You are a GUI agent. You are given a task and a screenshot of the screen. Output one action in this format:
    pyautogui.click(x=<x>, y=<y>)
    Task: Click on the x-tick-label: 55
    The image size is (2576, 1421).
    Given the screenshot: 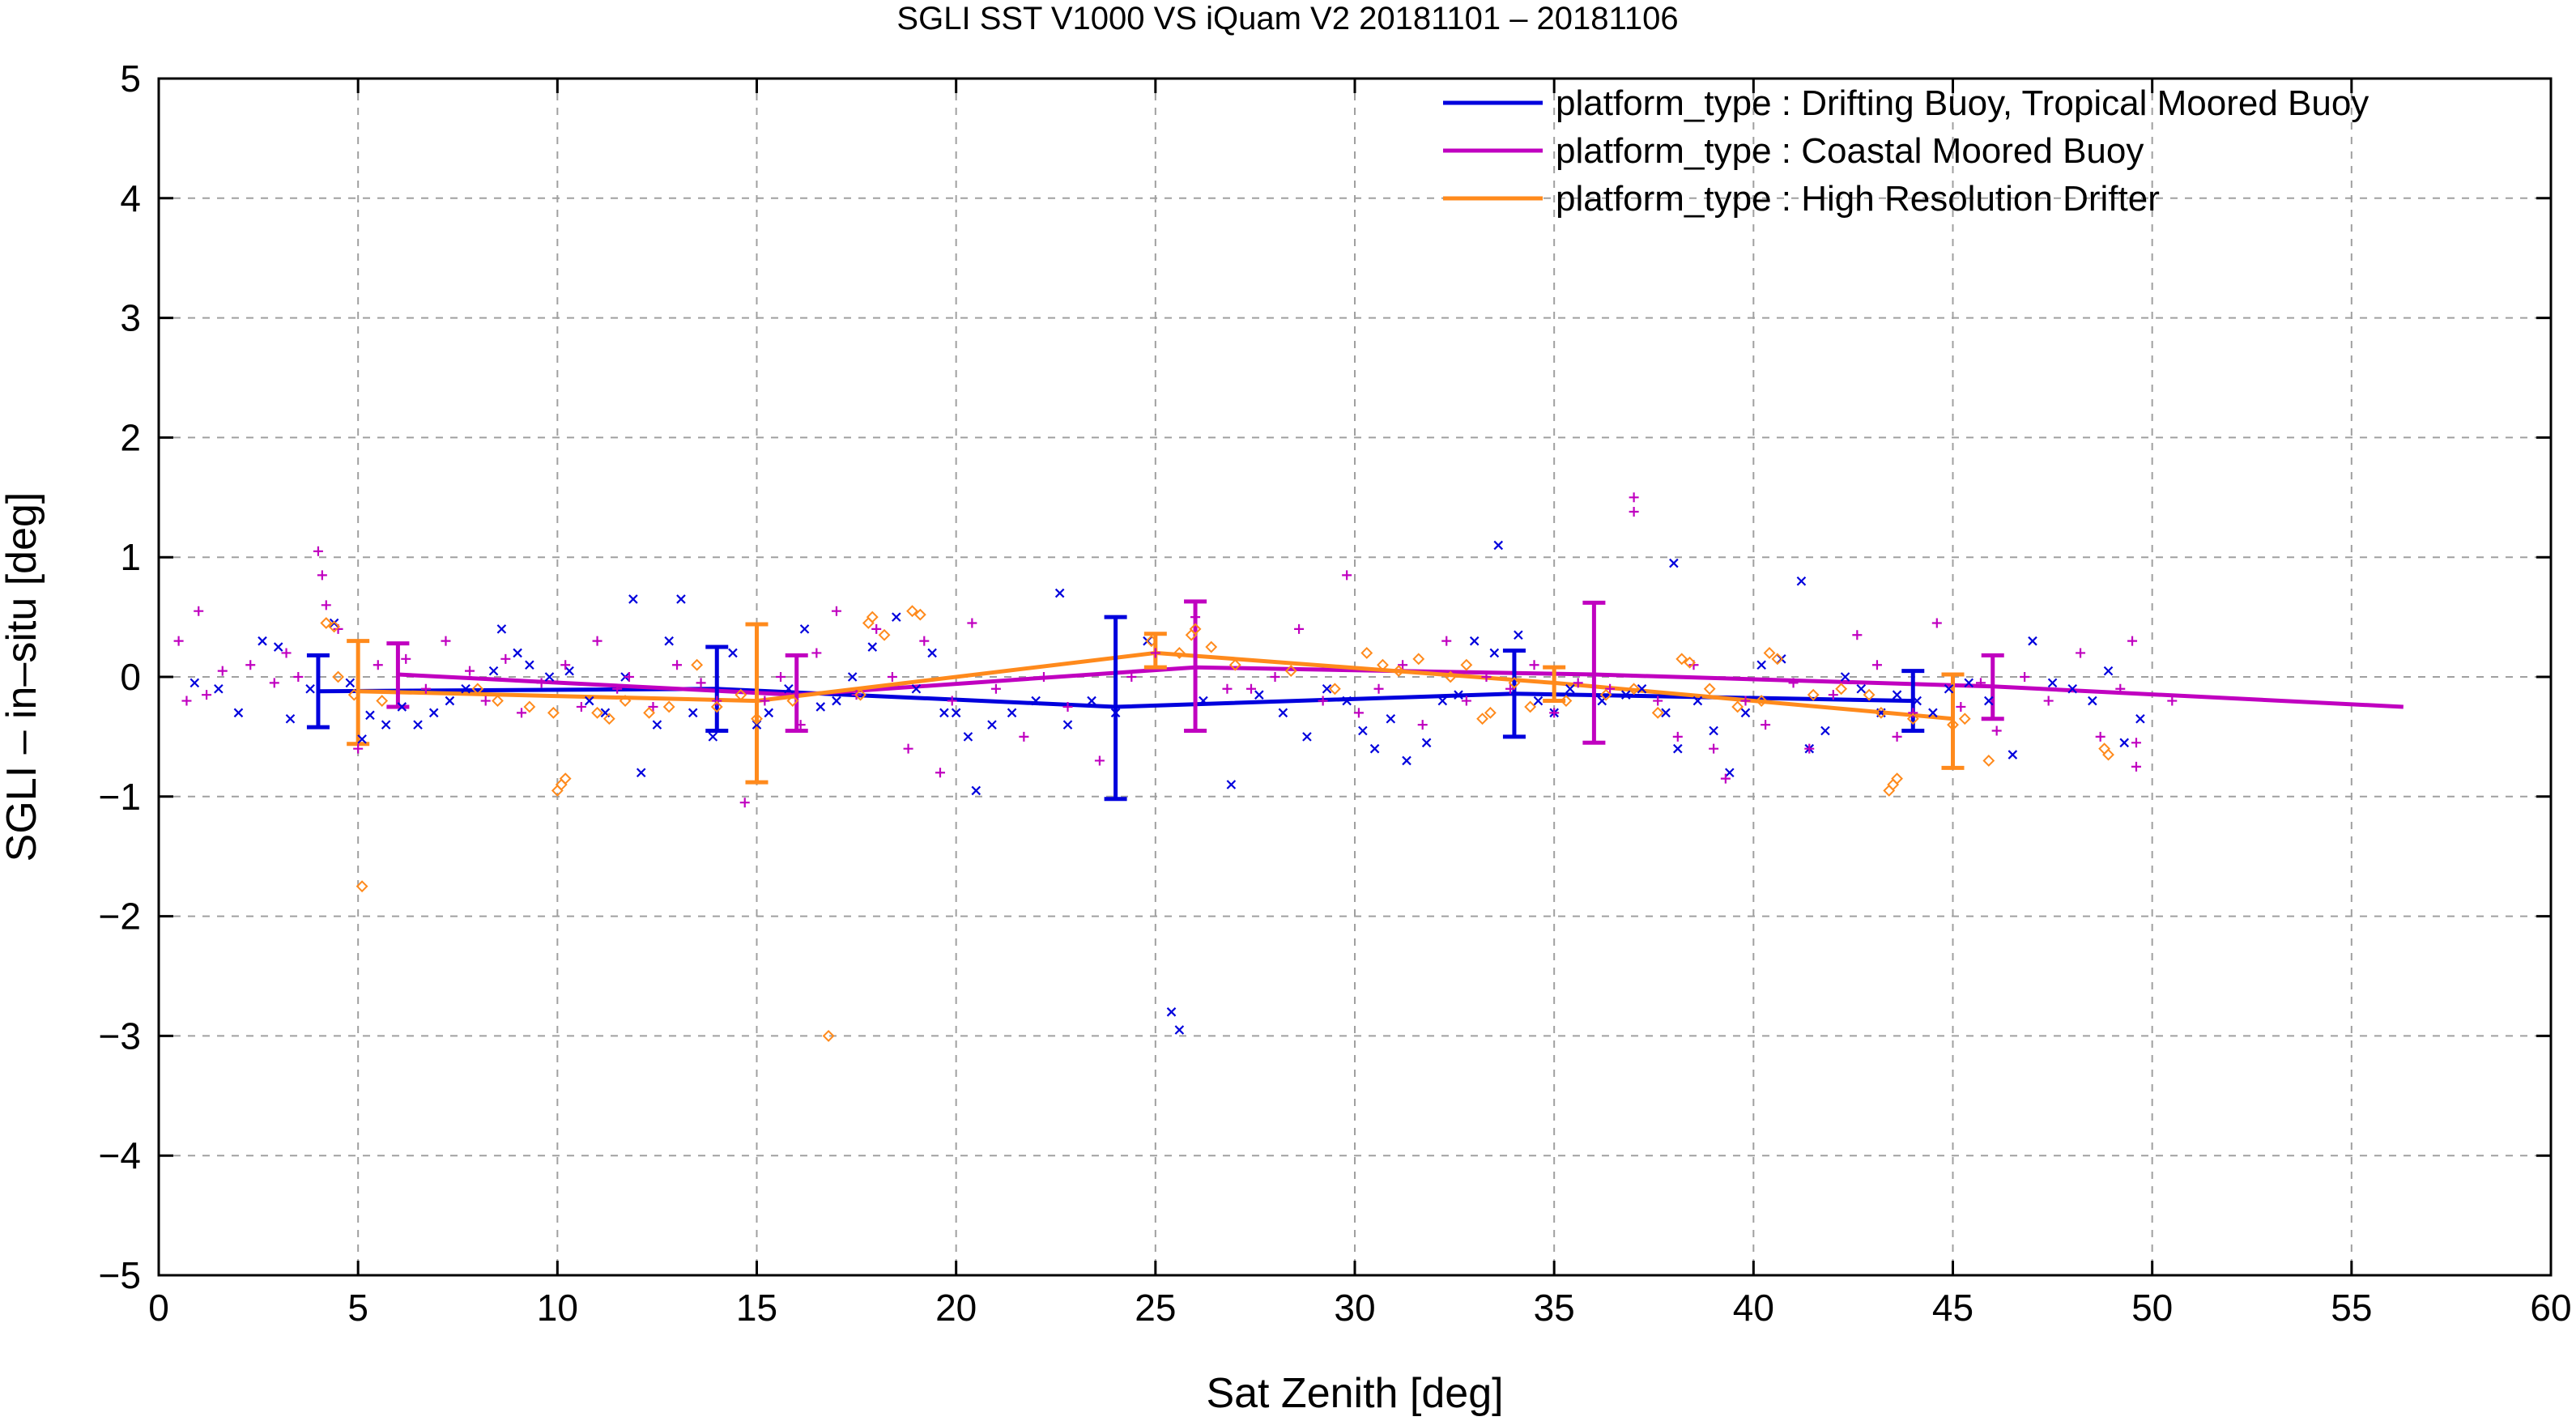 What is the action you would take?
    pyautogui.click(x=2351, y=1308)
    